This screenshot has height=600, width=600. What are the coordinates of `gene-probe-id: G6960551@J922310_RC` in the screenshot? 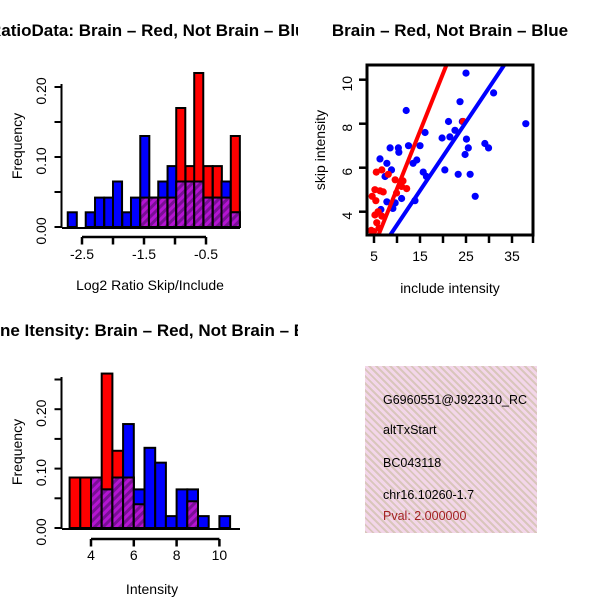 It's located at (455, 400).